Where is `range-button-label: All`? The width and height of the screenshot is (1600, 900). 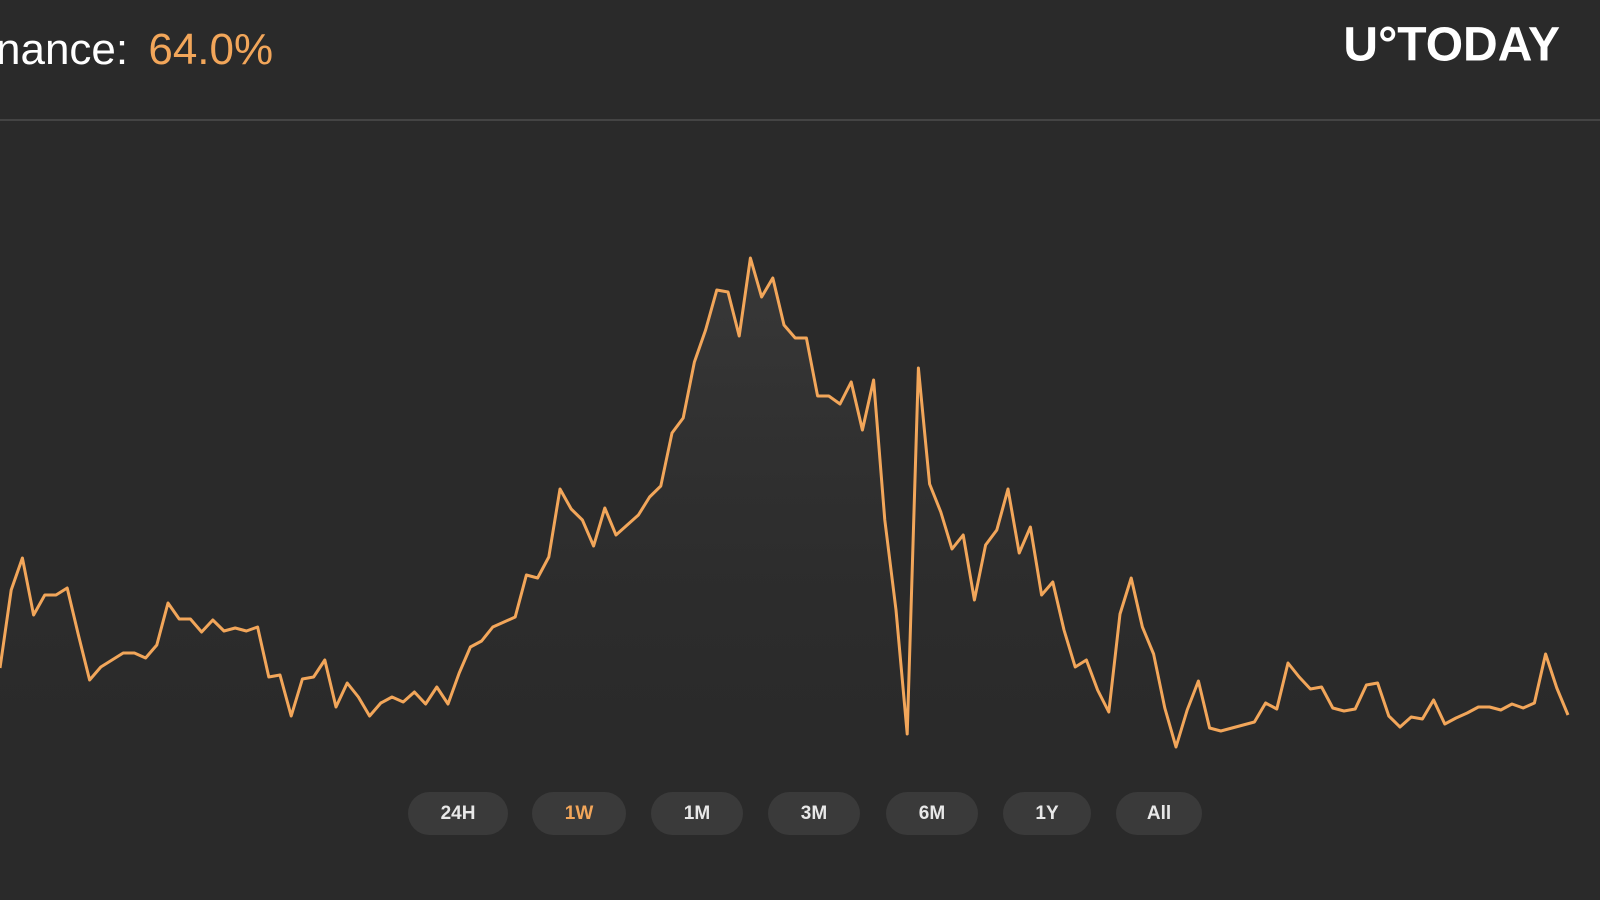
range-button-label: All is located at coordinates (1159, 813).